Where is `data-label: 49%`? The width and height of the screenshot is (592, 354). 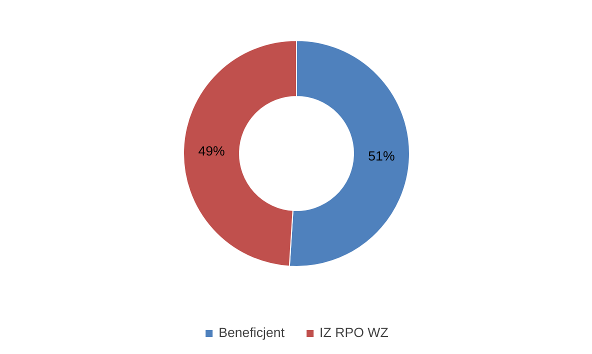
data-label: 49% is located at coordinates (212, 150).